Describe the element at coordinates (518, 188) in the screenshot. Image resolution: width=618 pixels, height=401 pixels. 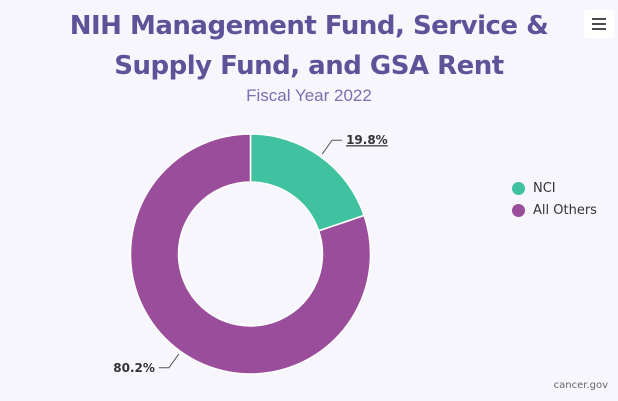
I see `legend-dot-nci` at that location.